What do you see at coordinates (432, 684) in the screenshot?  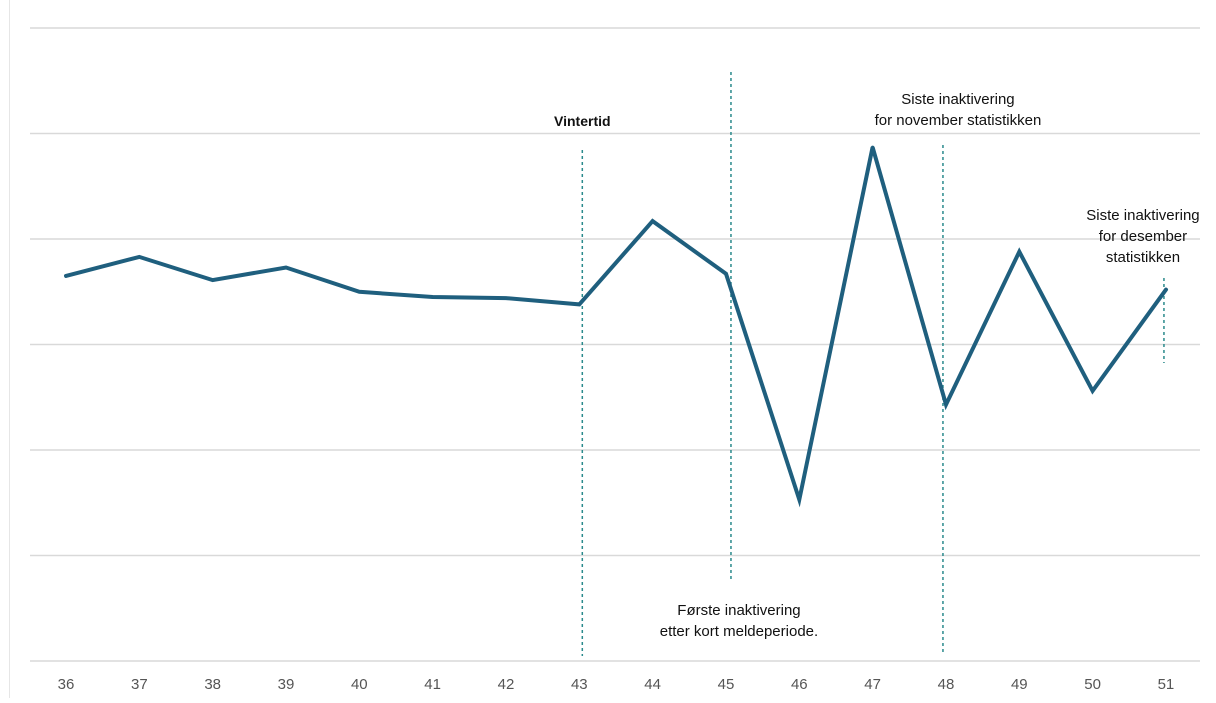 I see `x-tick-label: 41` at bounding box center [432, 684].